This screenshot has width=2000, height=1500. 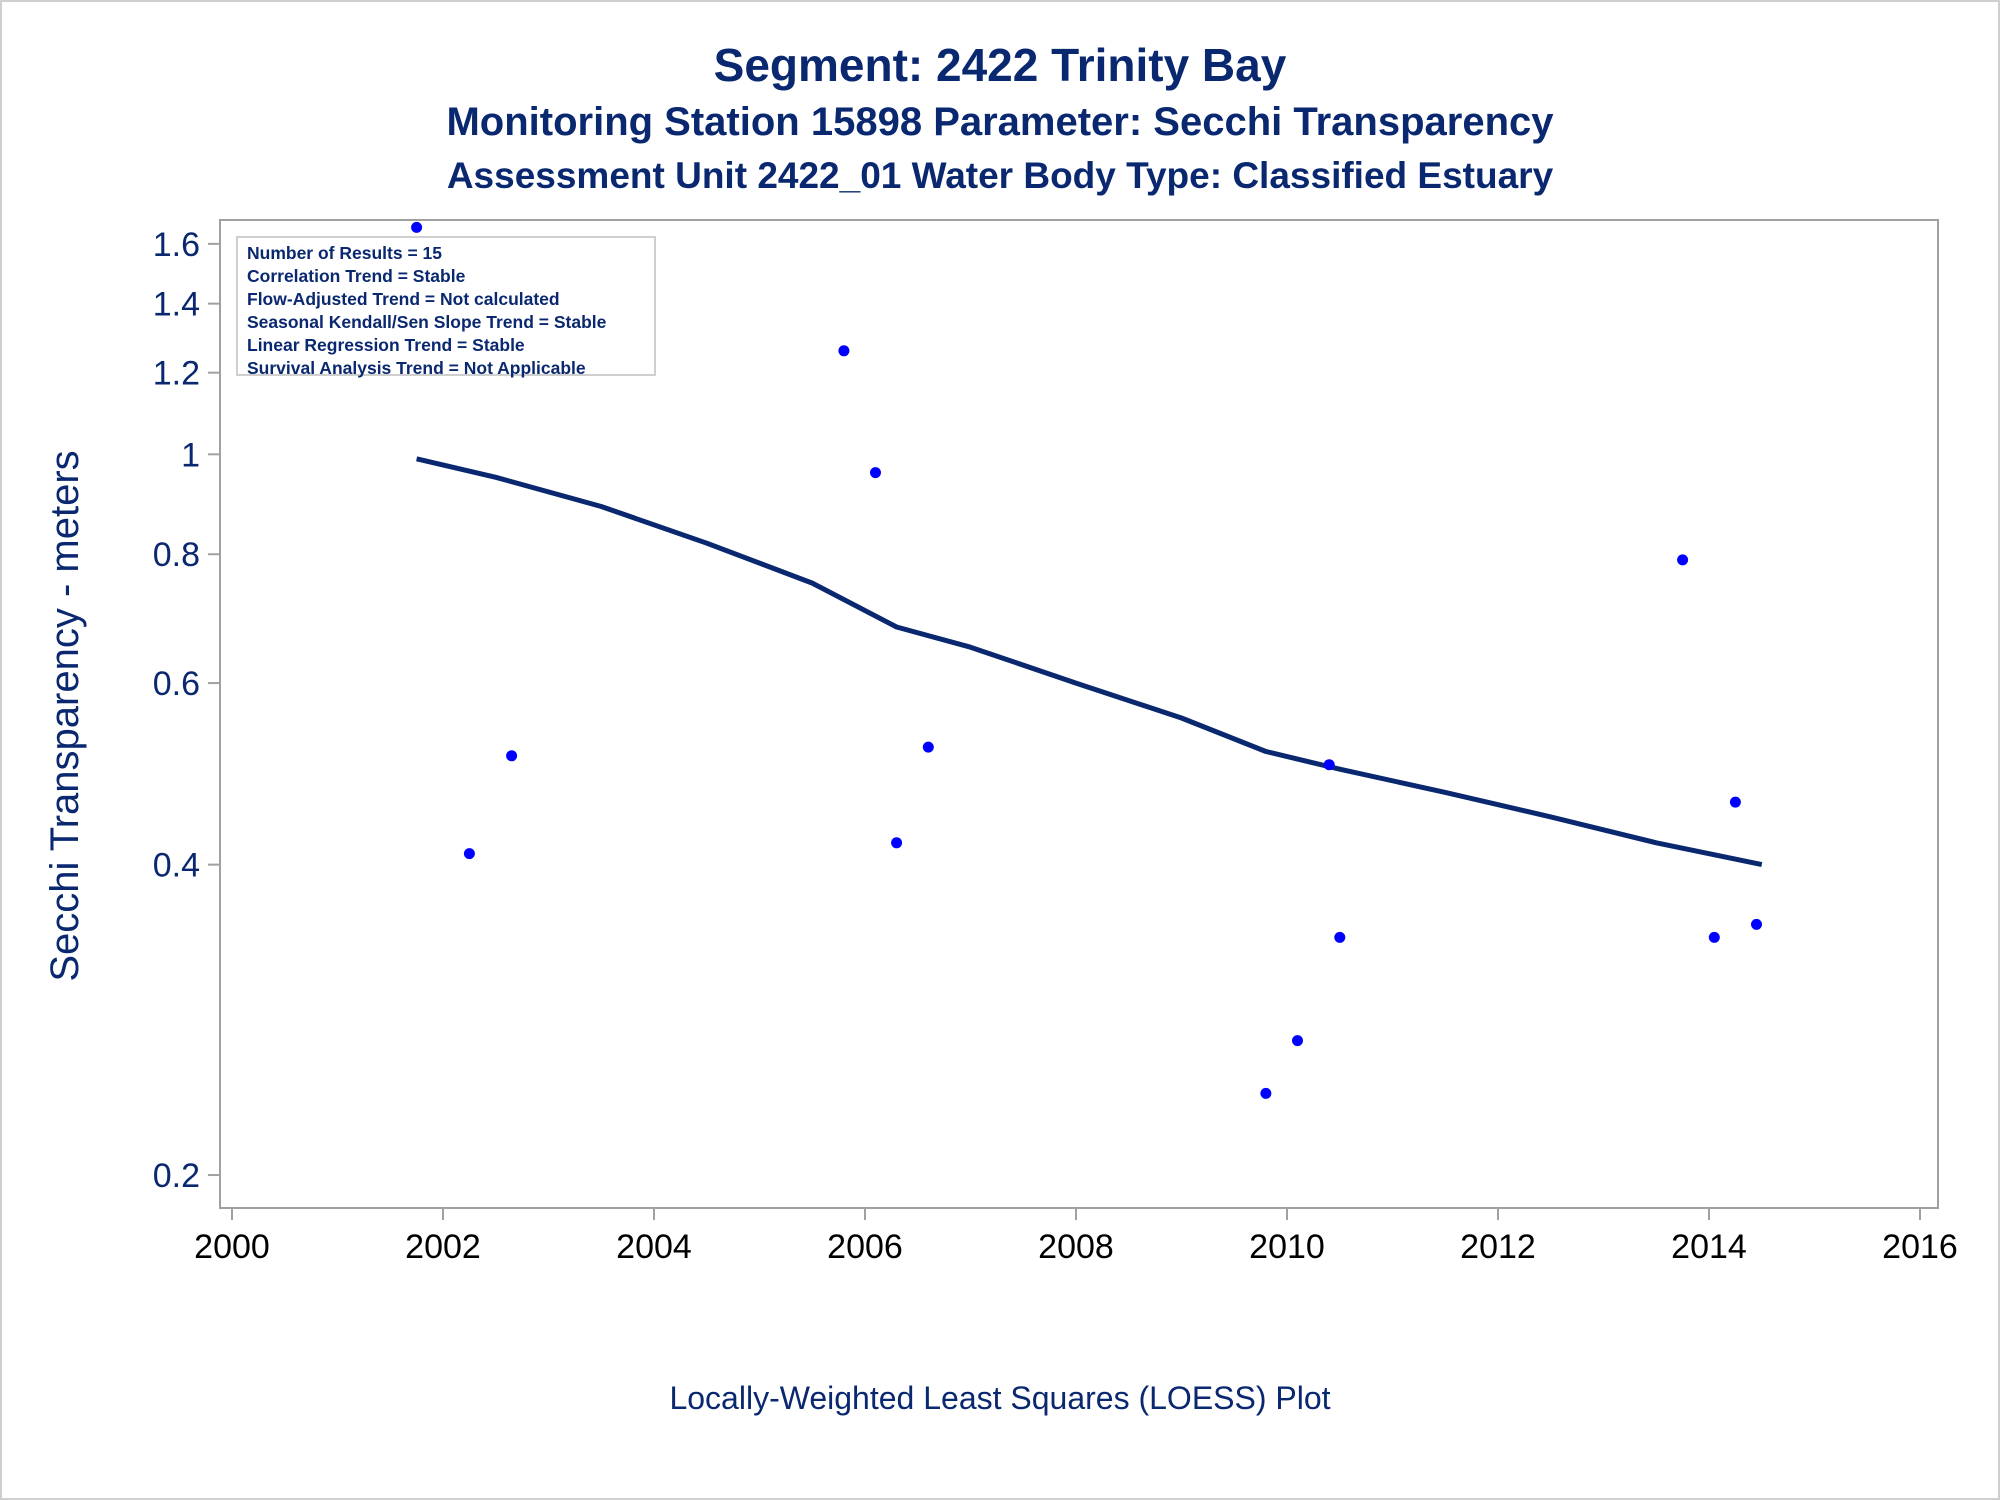 I want to click on x-axis: 2000 2002 2004 2006 2008 2010 2012 2014 2016, so click(x=1076, y=1237).